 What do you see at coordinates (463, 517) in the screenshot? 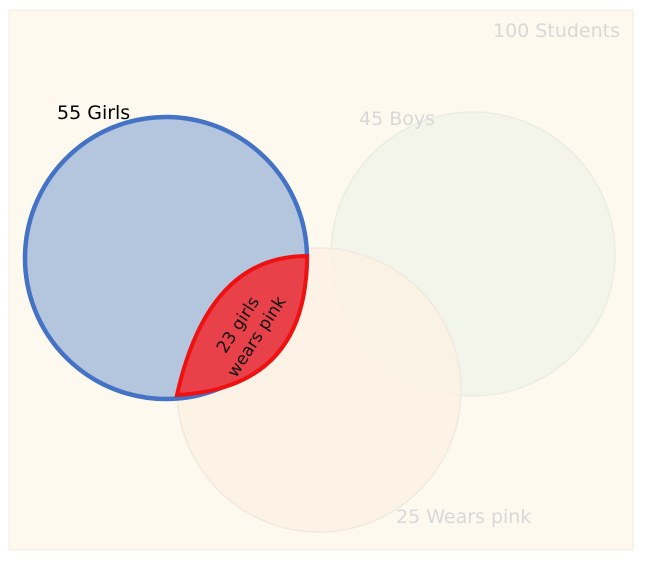
I see `pink-label: 25 Wears pink` at bounding box center [463, 517].